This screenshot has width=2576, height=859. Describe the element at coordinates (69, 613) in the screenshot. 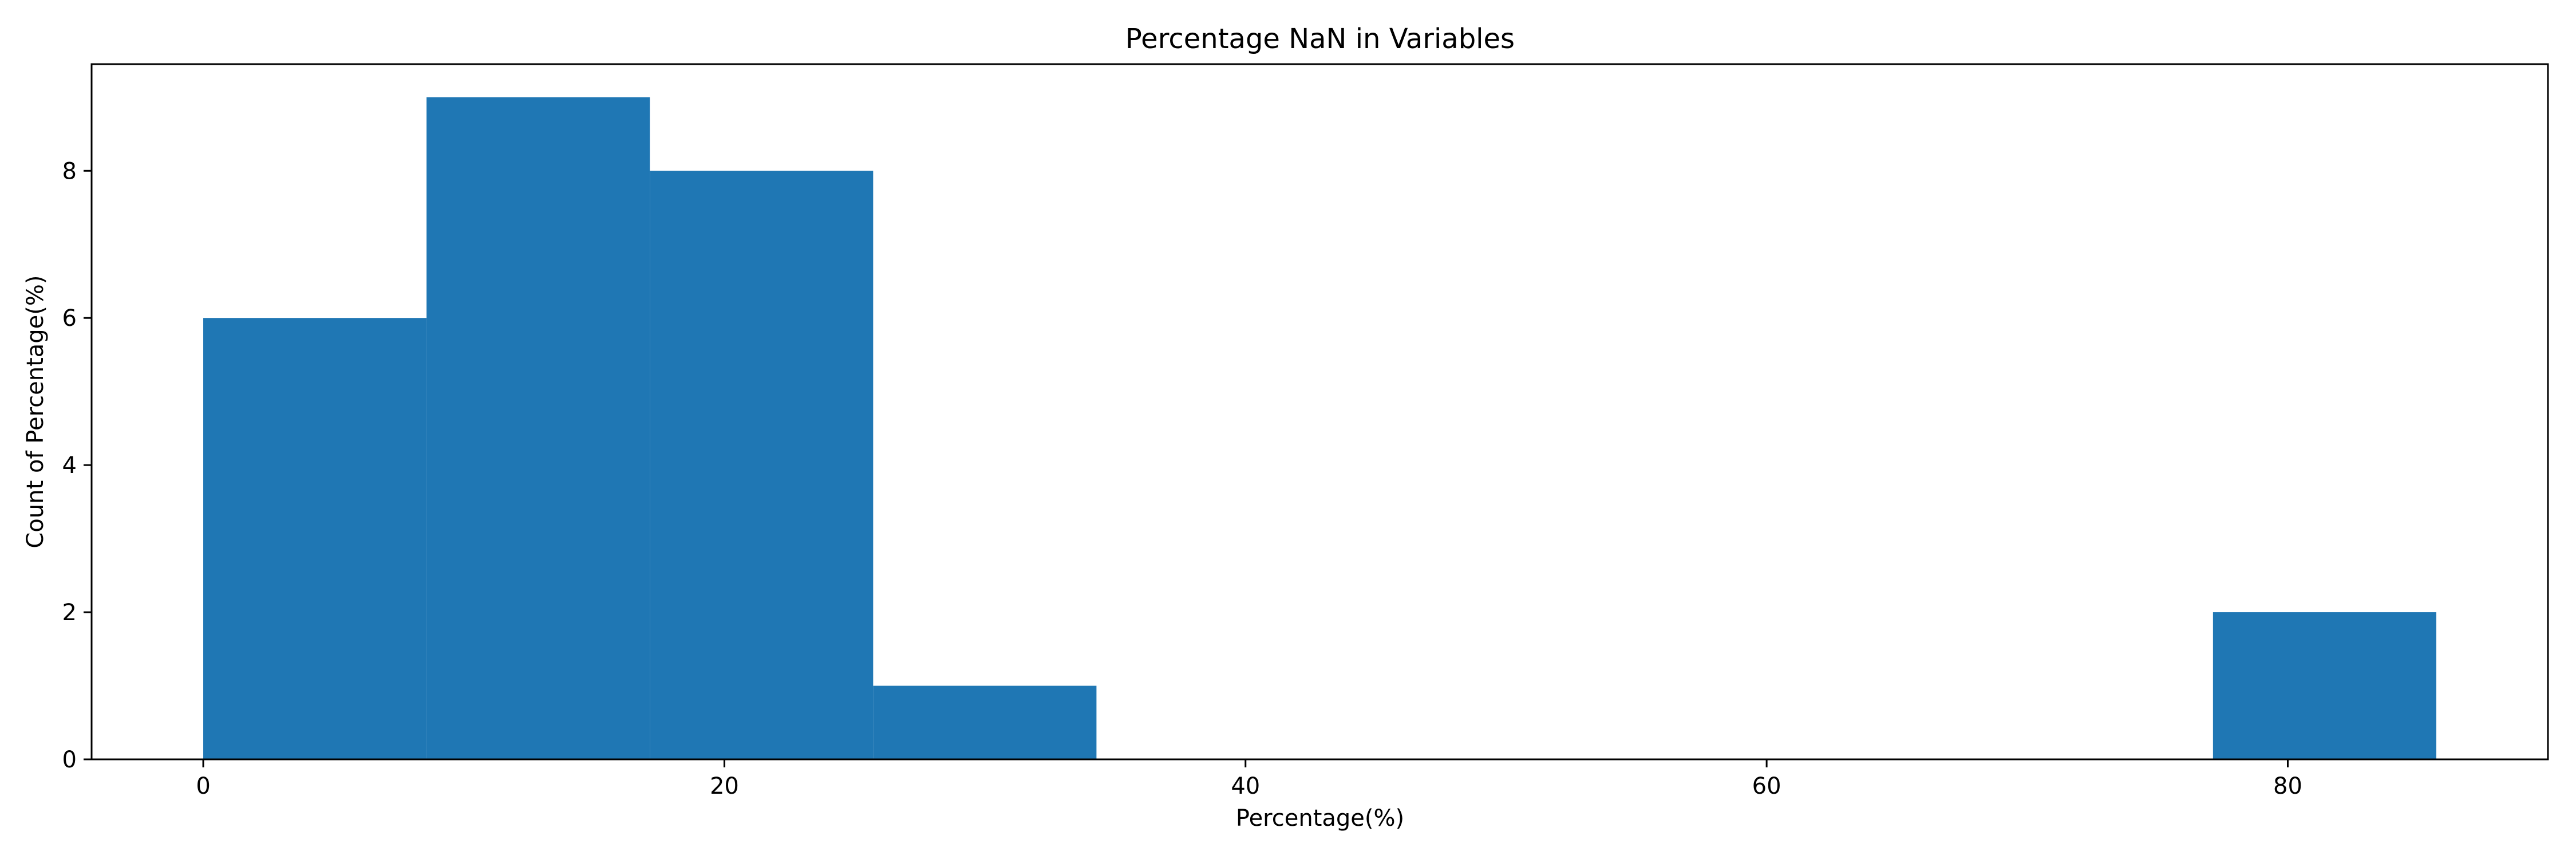

I see `y-tick-label: 2` at that location.